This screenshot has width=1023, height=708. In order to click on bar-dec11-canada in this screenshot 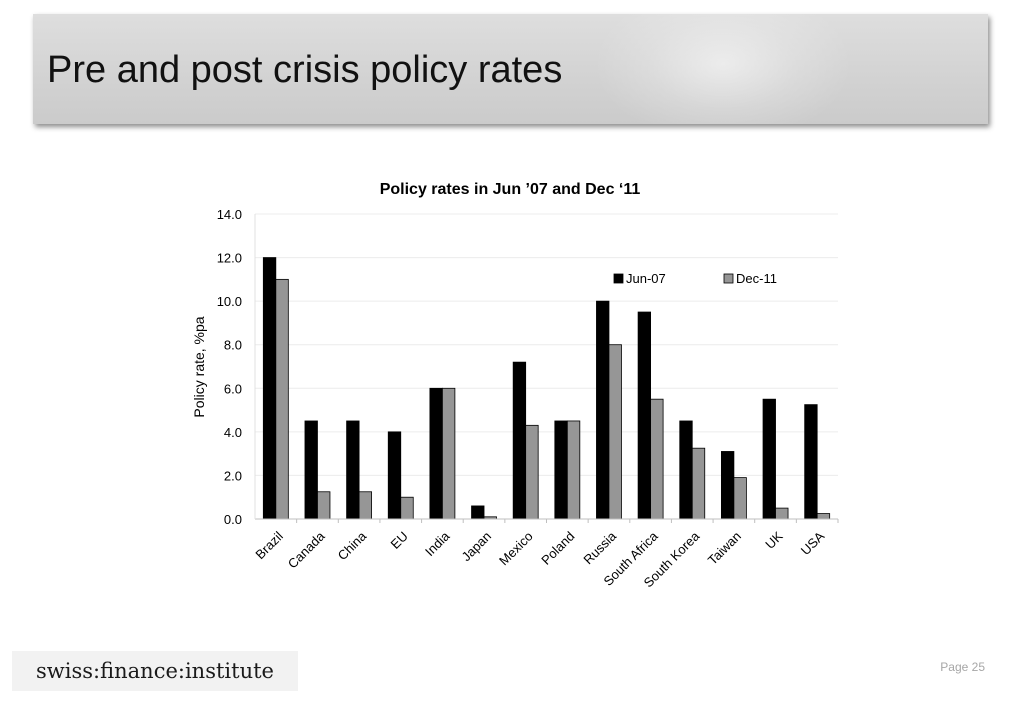, I will do `click(324, 505)`.